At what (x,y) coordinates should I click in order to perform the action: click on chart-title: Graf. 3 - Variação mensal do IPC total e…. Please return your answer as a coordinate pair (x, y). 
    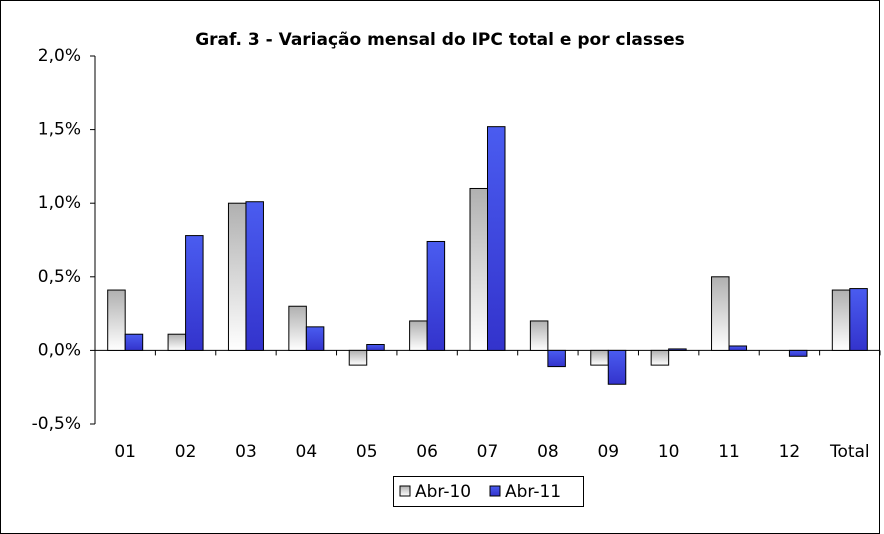
    Looking at the image, I should click on (440, 40).